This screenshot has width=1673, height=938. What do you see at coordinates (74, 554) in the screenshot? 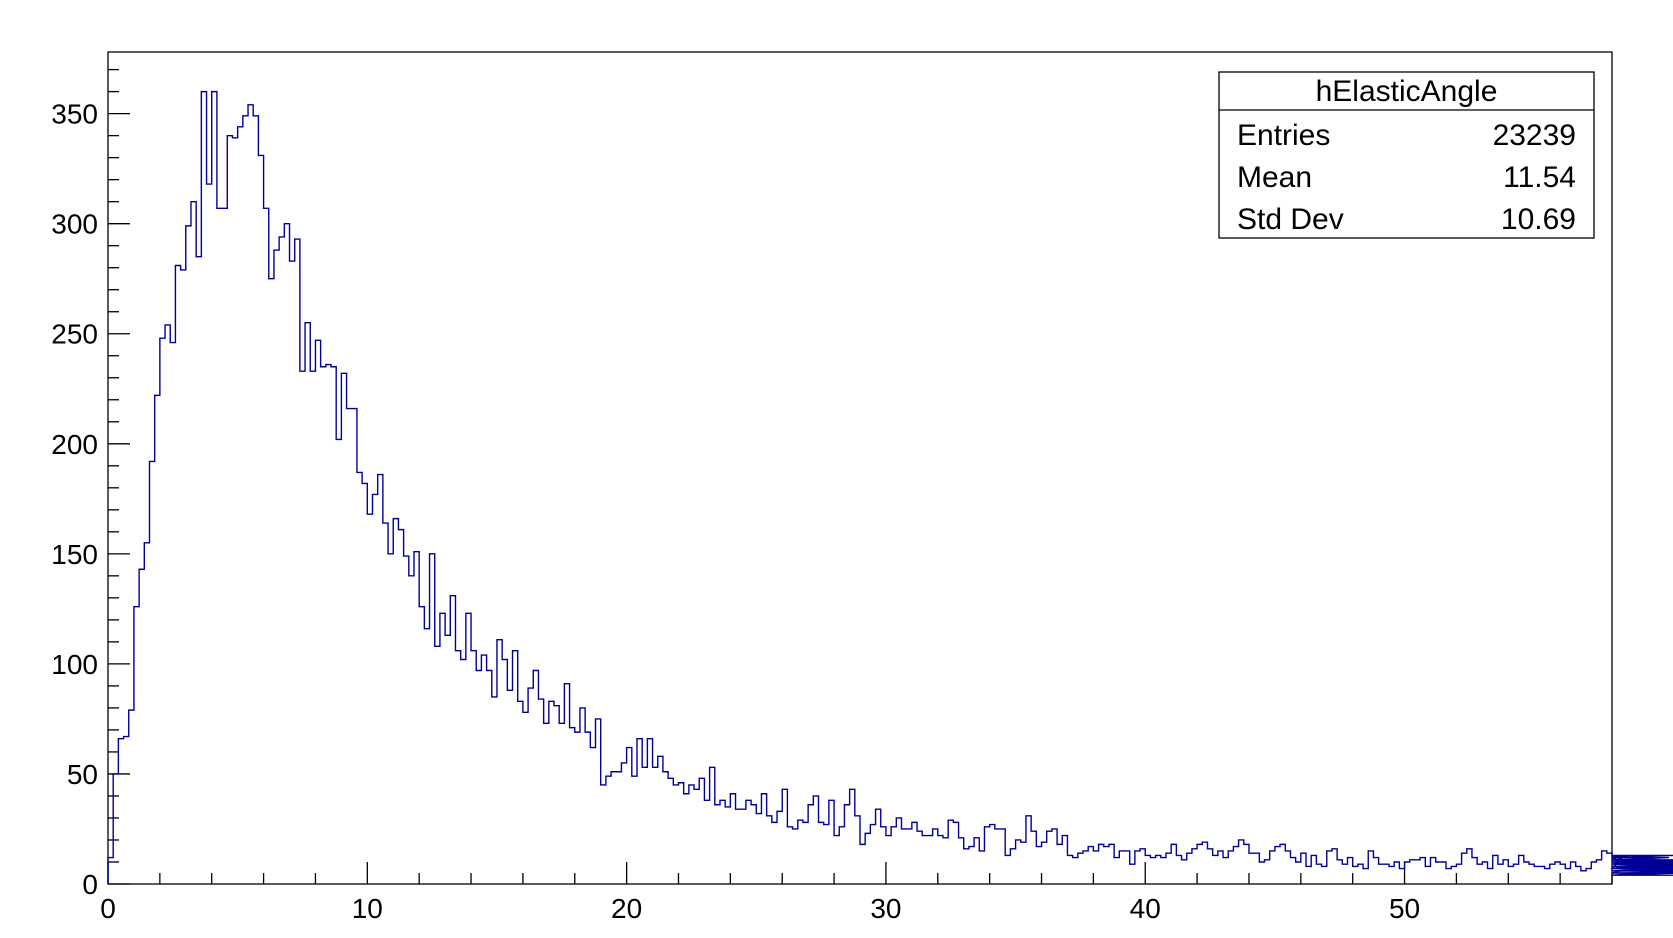
I see `y-tick-label: 150` at bounding box center [74, 554].